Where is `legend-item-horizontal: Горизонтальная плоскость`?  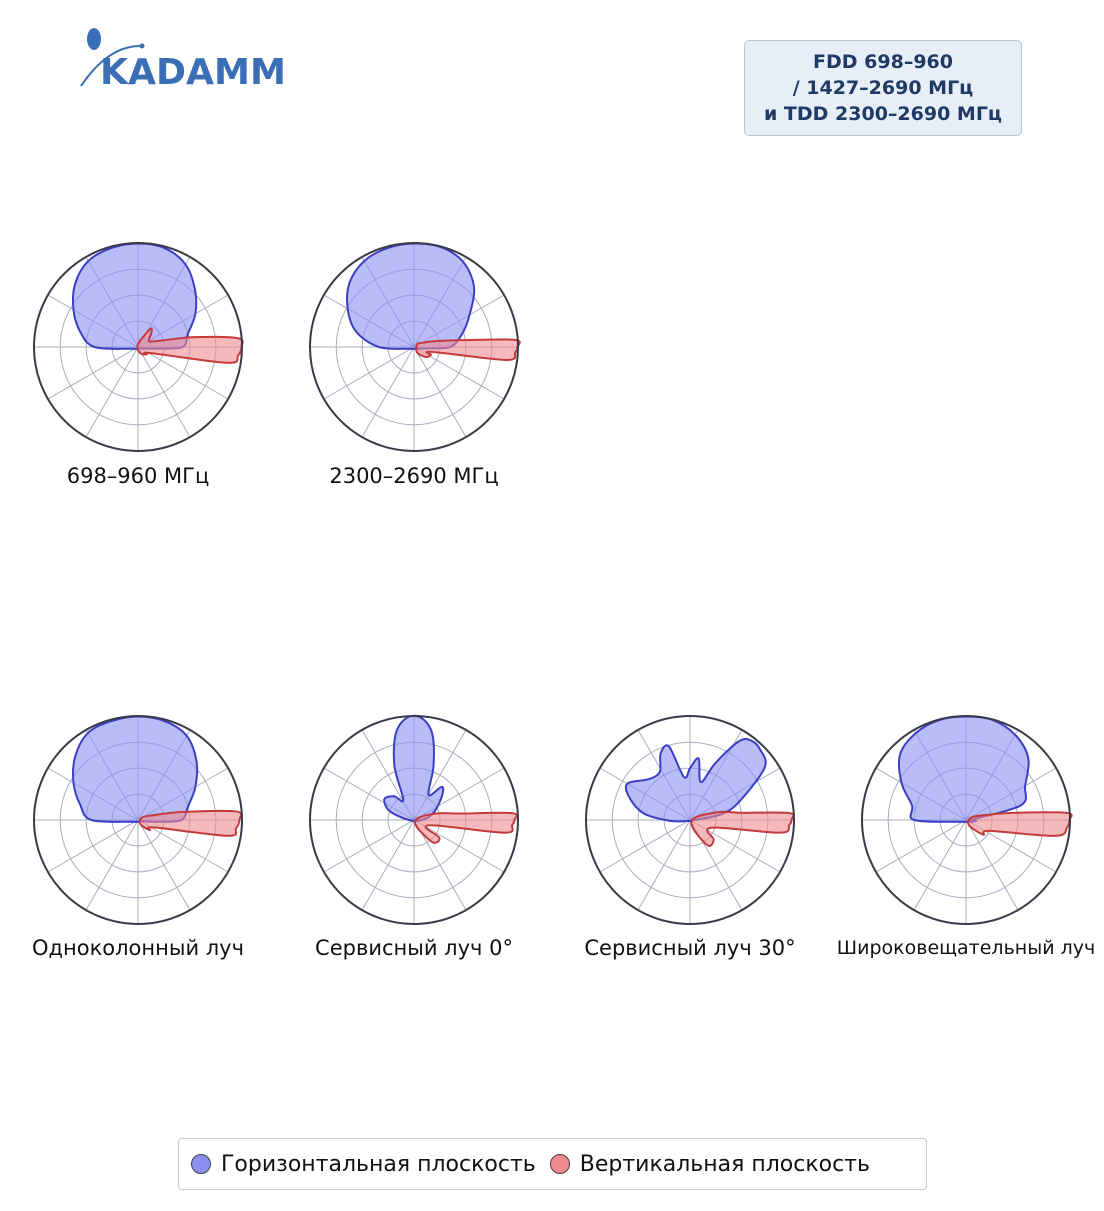 legend-item-horizontal: Горизонтальная плоскость is located at coordinates (363, 1164).